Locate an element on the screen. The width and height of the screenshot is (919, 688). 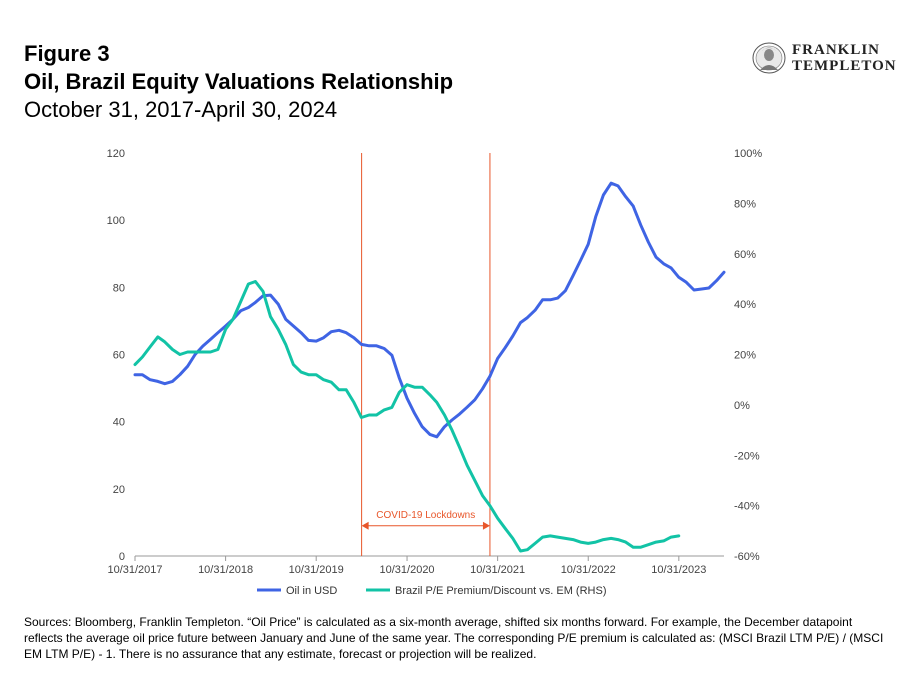
y-right-tick-label: 40% is located at coordinates (745, 305).